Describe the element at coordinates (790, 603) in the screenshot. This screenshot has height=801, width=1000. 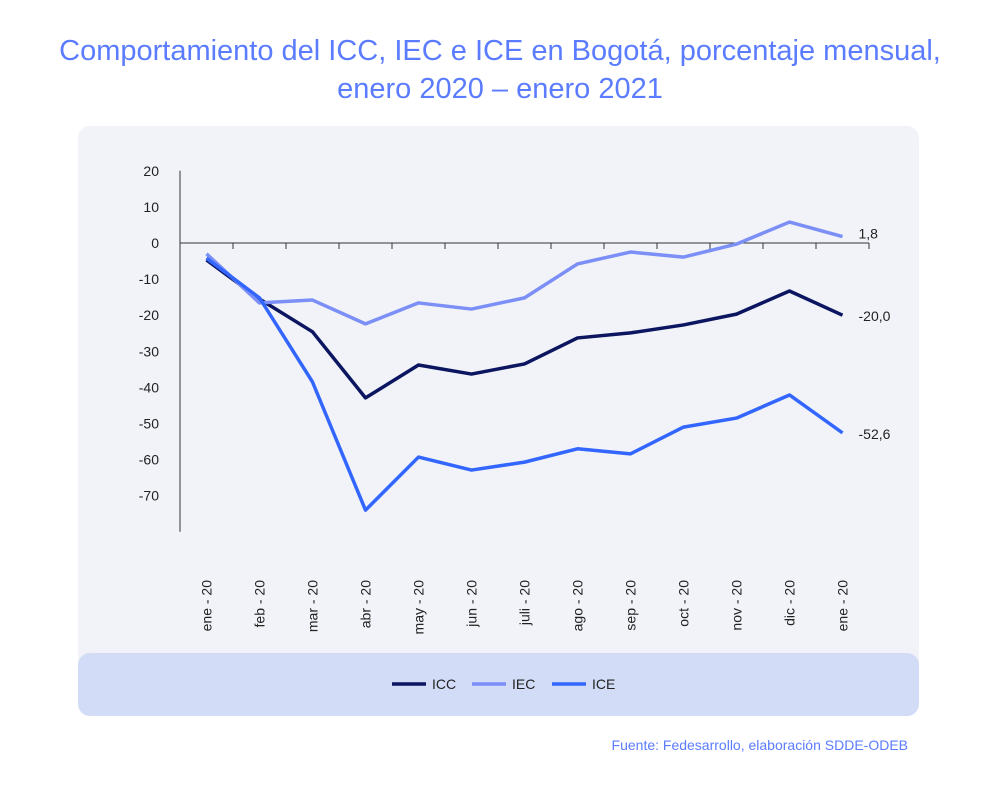
I see `x-tick-label: dic - 20` at that location.